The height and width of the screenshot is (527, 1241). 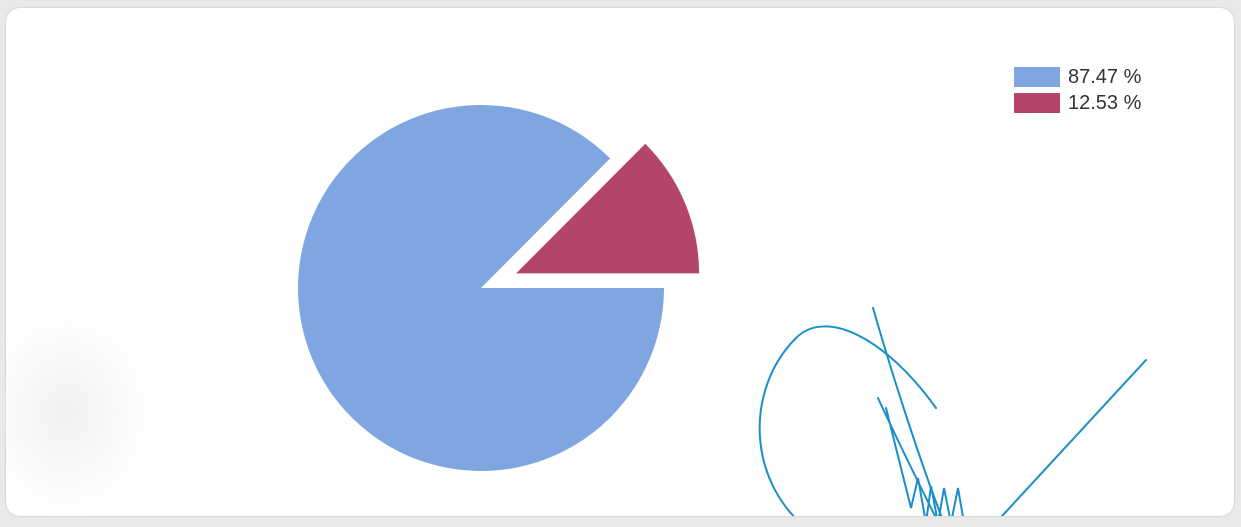 What do you see at coordinates (81, 412) in the screenshot?
I see `faded-stamp` at bounding box center [81, 412].